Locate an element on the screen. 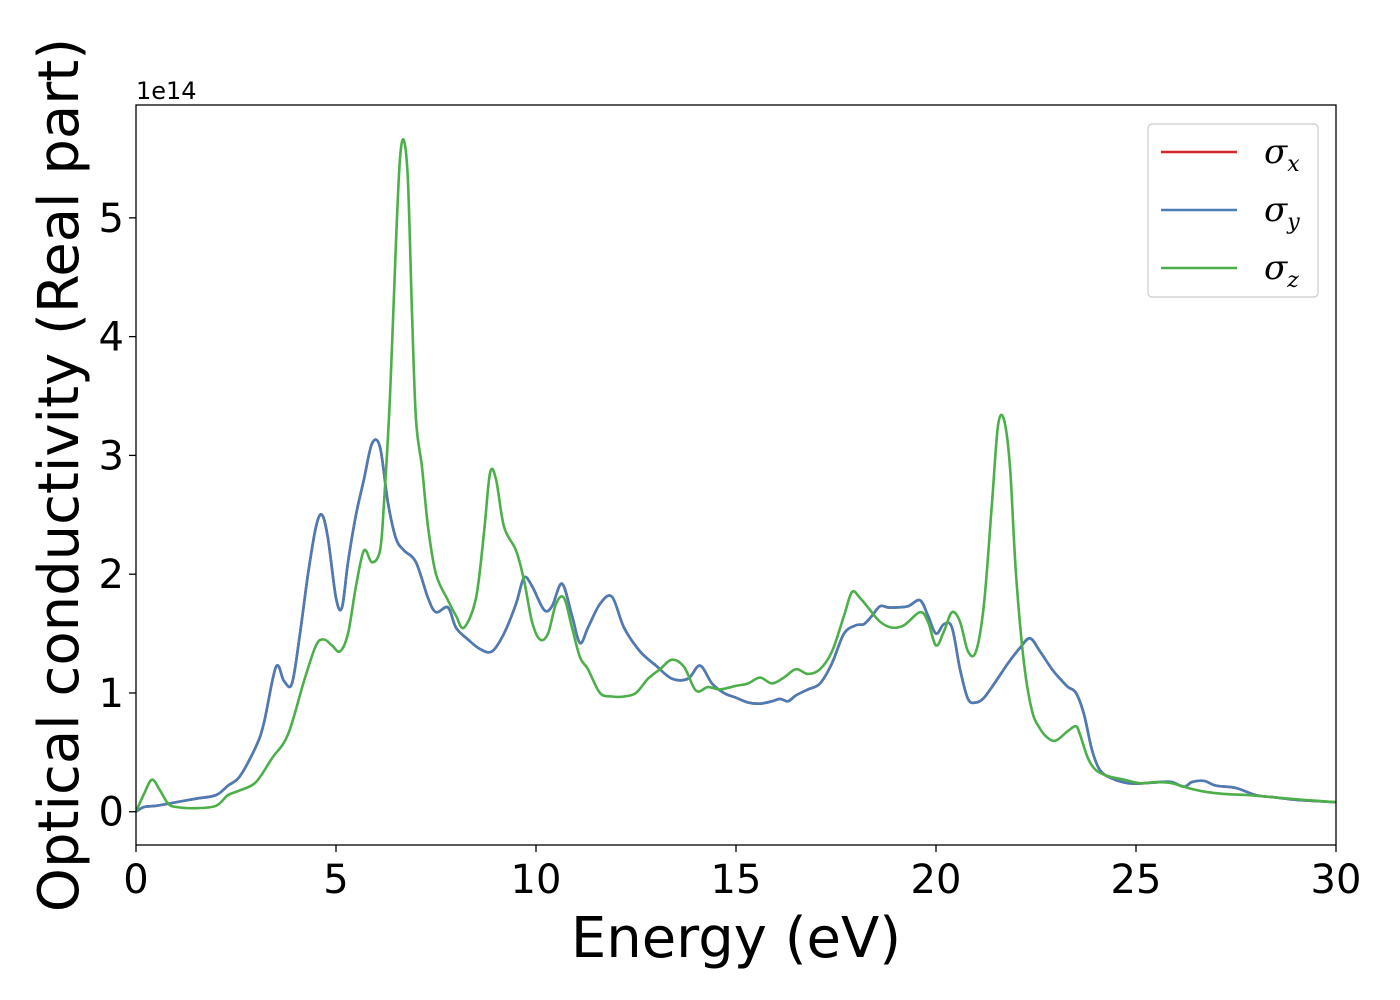 This screenshot has height=1000, width=1400. x-tick-label: 5 is located at coordinates (335, 880).